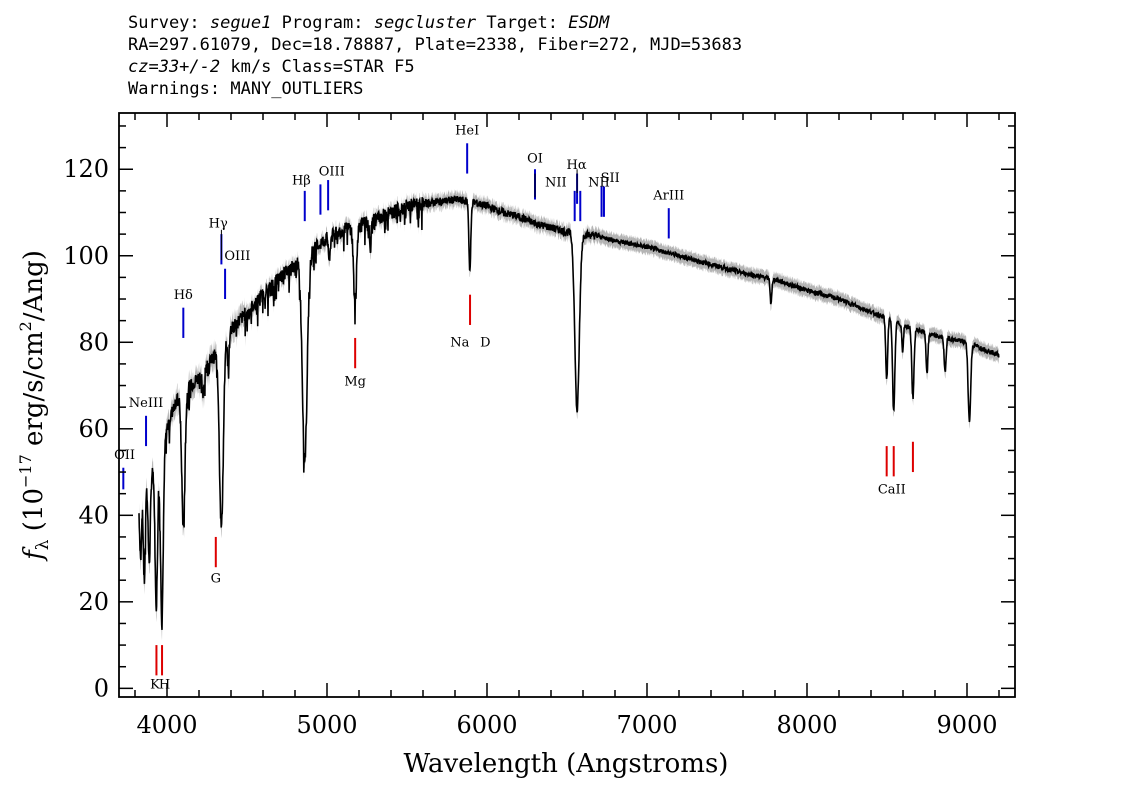 The width and height of the screenshot is (1134, 810). Describe the element at coordinates (467, 131) in the screenshot. I see `emission-line-label-8: HeI` at that location.